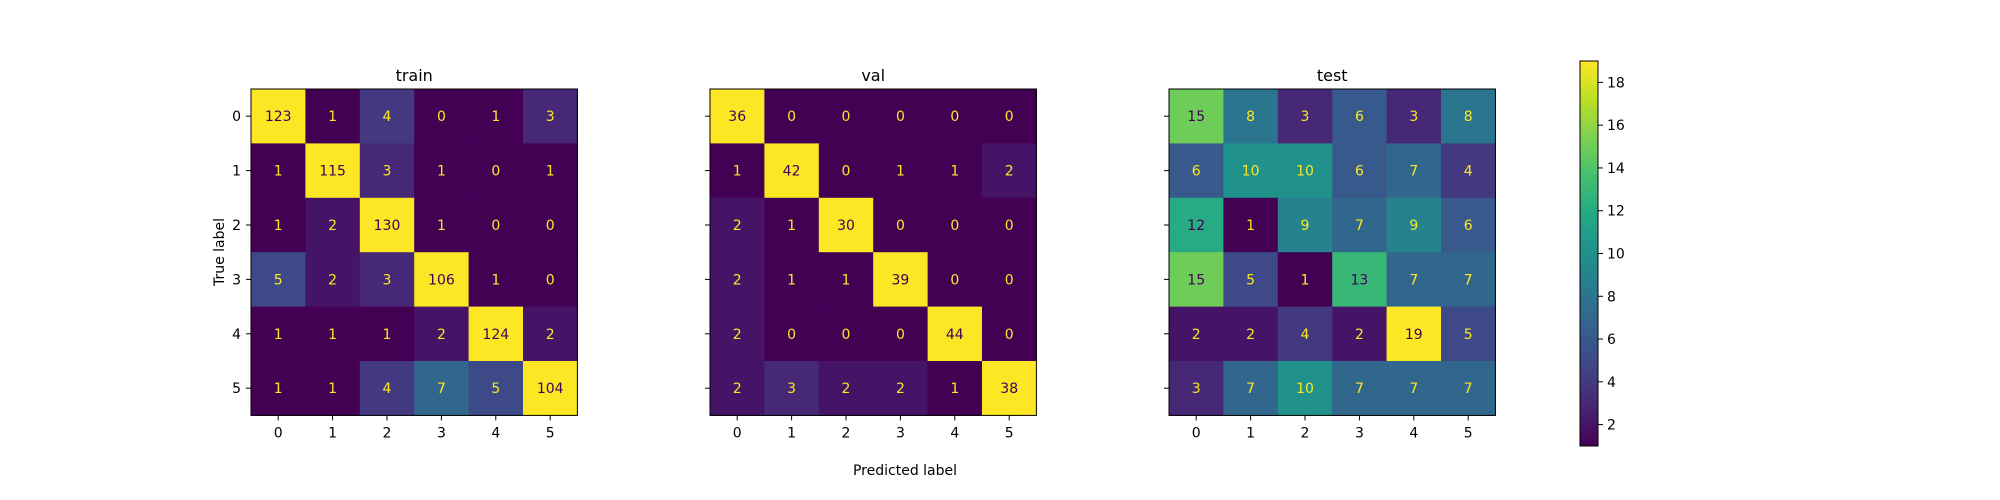 The height and width of the screenshot is (500, 2000). Describe the element at coordinates (236, 335) in the screenshot. I see `y-tick-label: 4` at that location.